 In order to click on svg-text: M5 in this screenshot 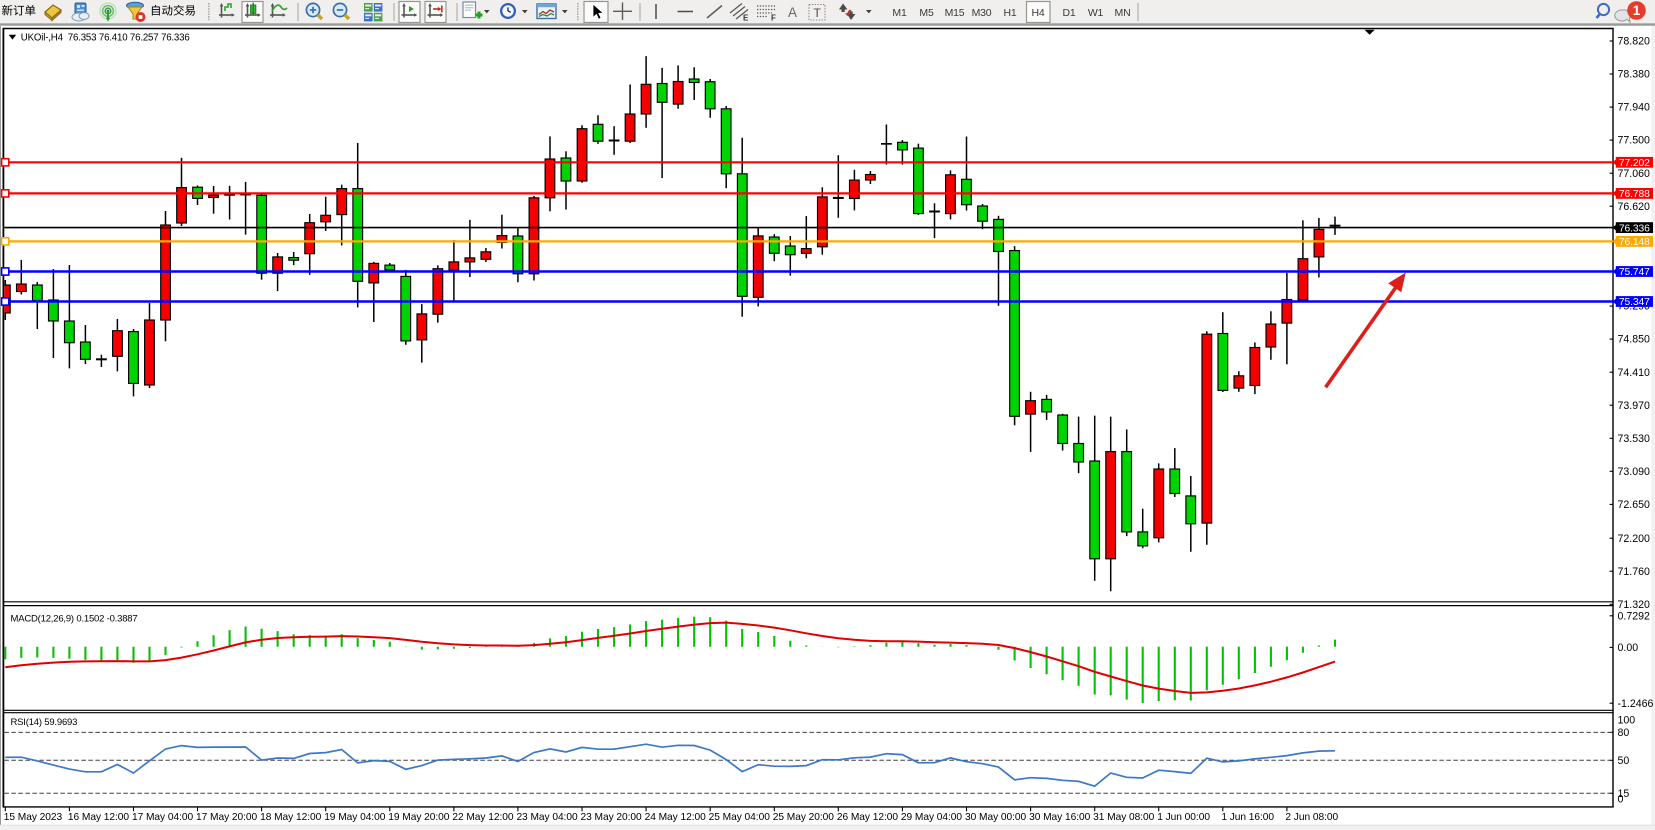, I will do `click(926, 13)`.